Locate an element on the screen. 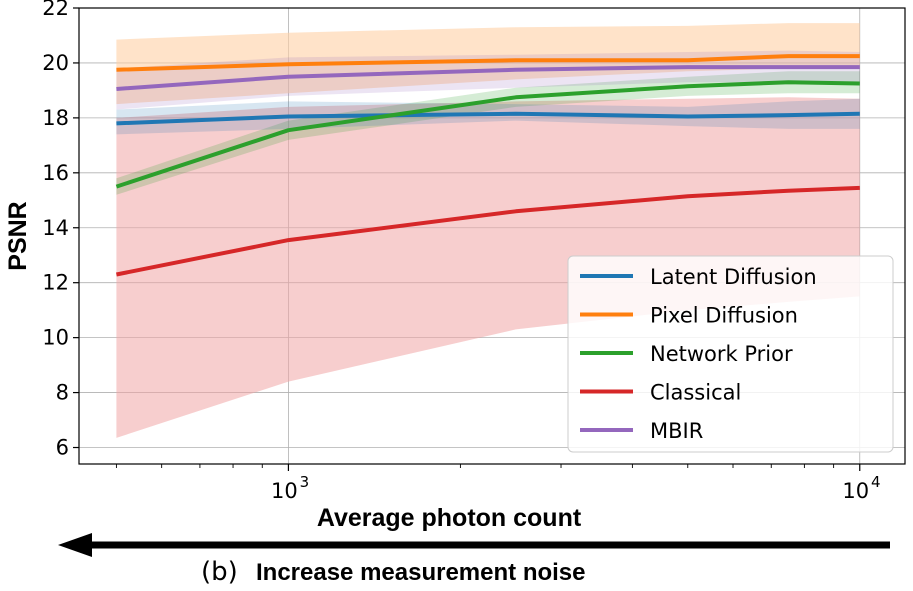 This screenshot has height=591, width=913. x-axis-title: Average photon count is located at coordinates (449, 518).